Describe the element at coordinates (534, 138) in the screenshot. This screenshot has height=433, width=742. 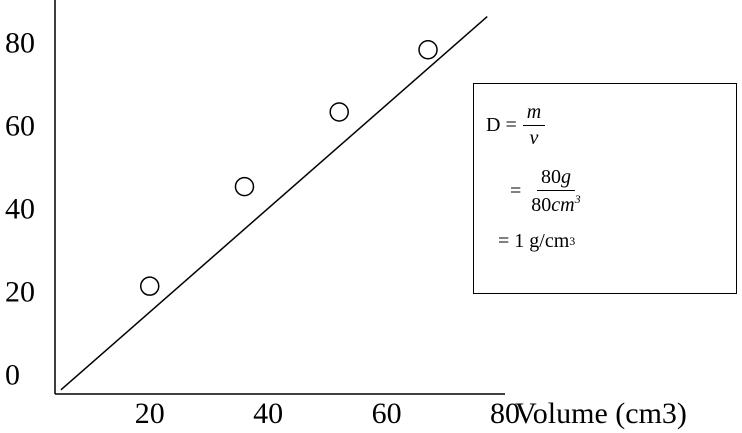
I see `formula-denominator-v: v` at that location.